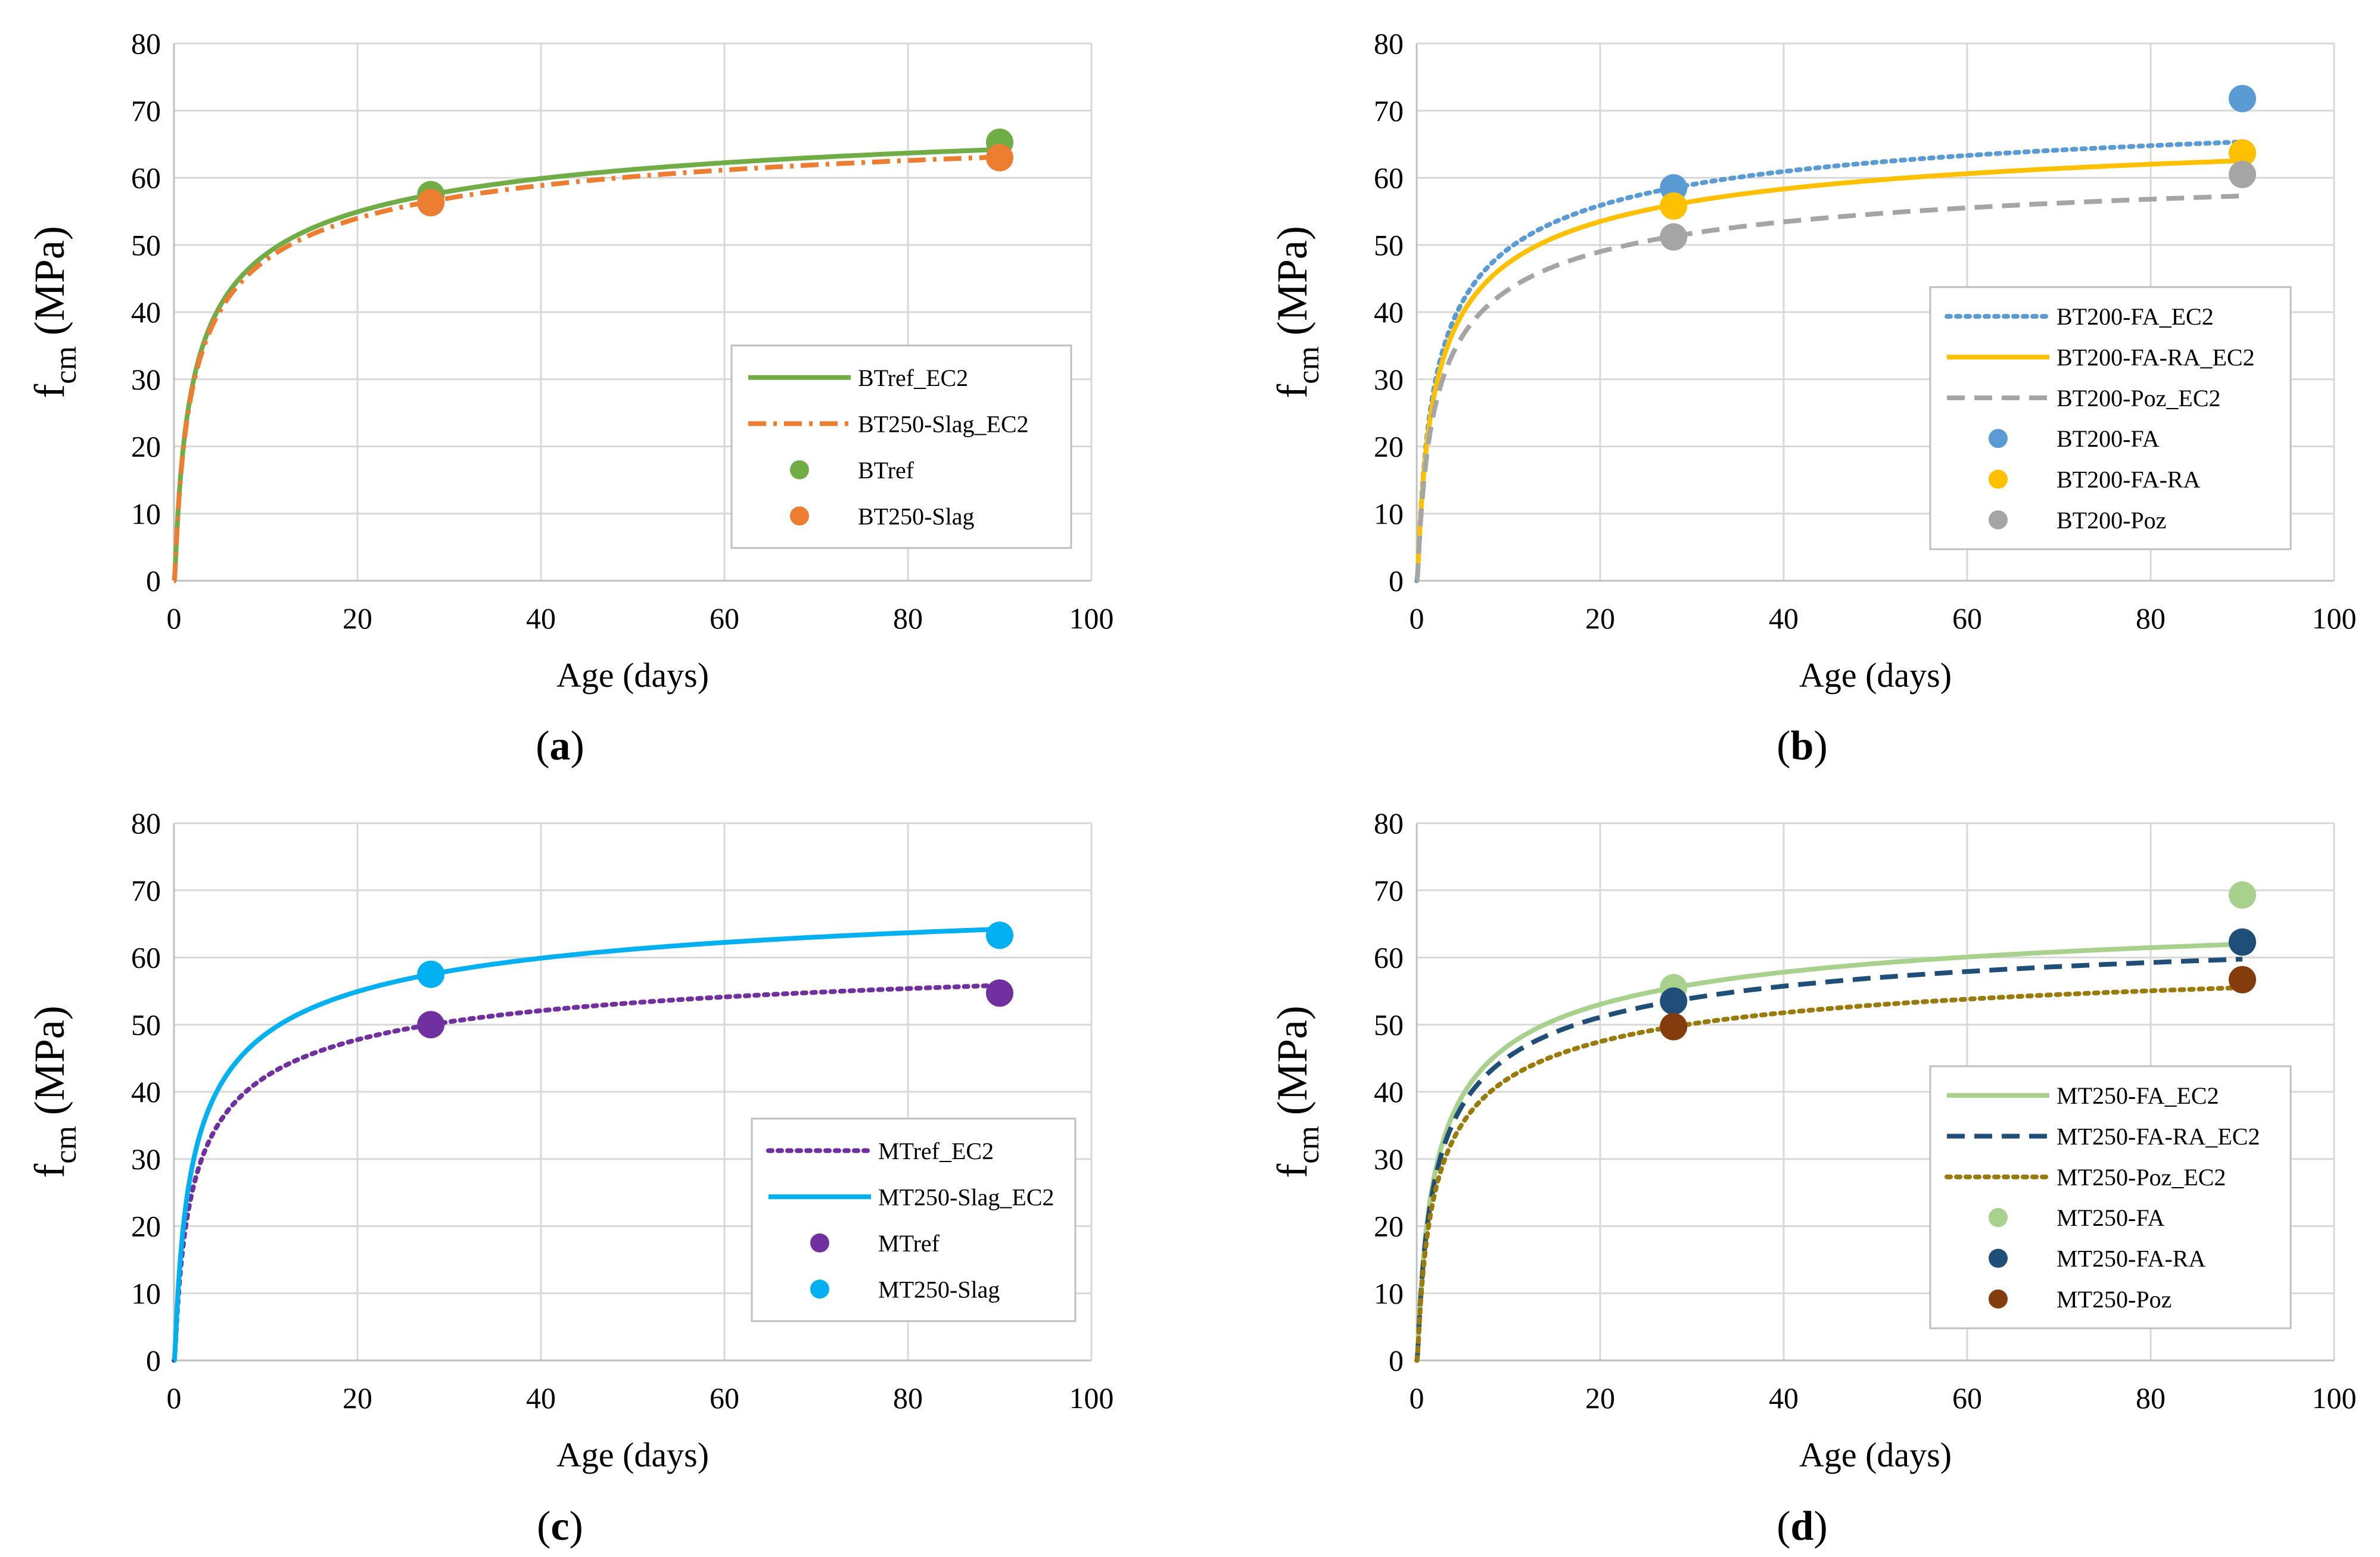 Image resolution: width=2380 pixels, height=1557 pixels. I want to click on legend-label: BT200-FA-RA, so click(2129, 479).